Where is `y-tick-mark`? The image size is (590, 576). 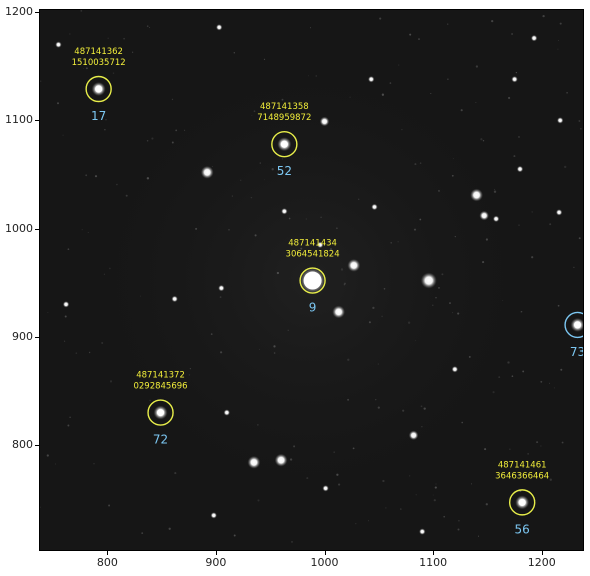
y-tick-mark is located at coordinates (37, 13).